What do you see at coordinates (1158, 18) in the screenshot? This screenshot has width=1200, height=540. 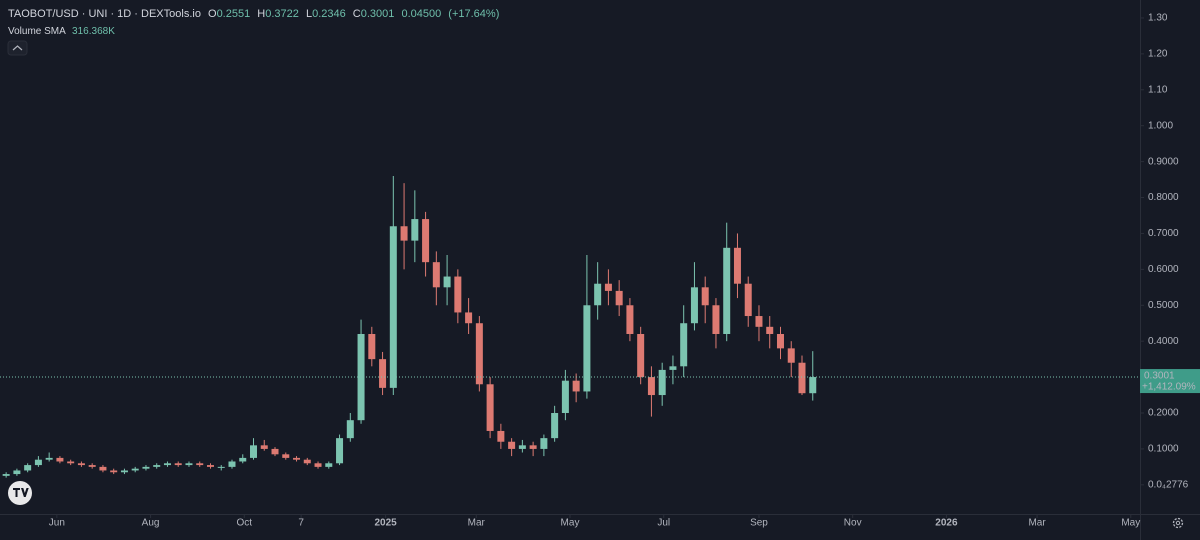 I see `y-tick-label: 1.30` at bounding box center [1158, 18].